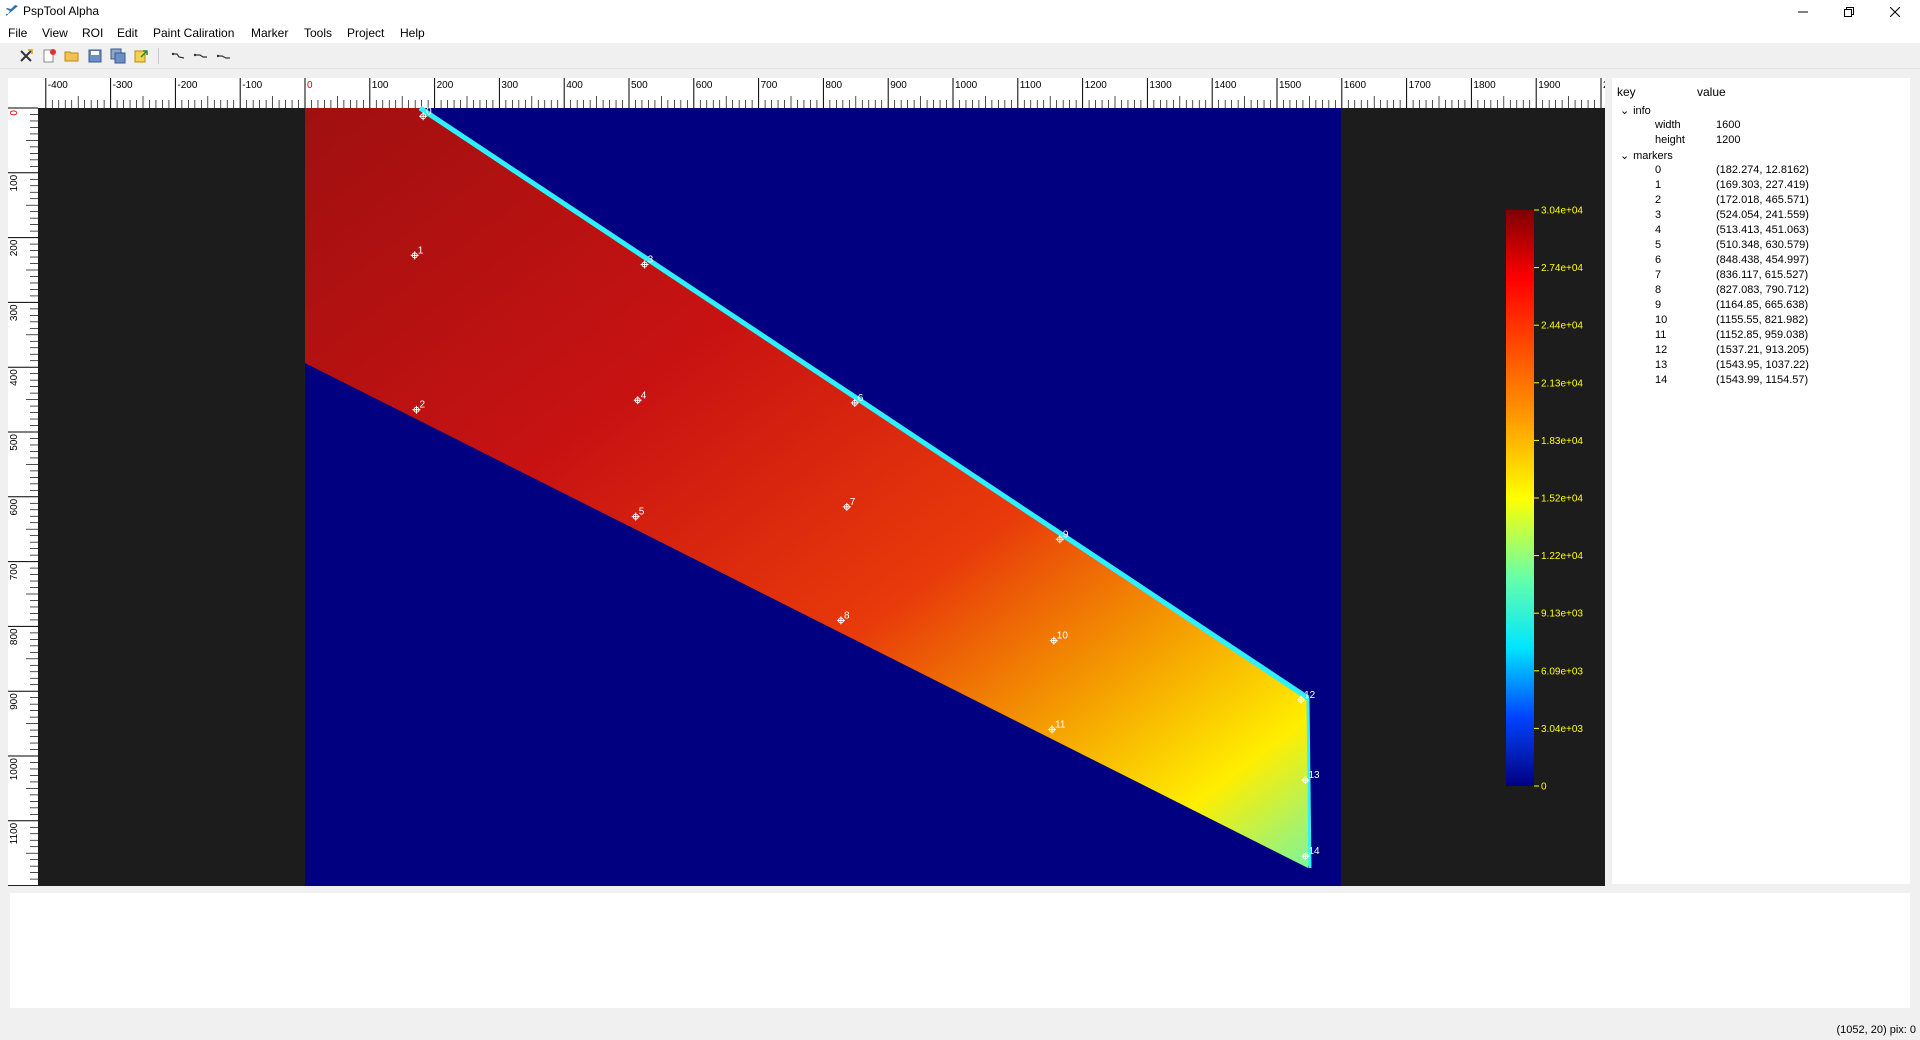 The image size is (1920, 1040). Describe the element at coordinates (1728, 140) in the screenshot. I see `tree-info-value: 1200` at that location.